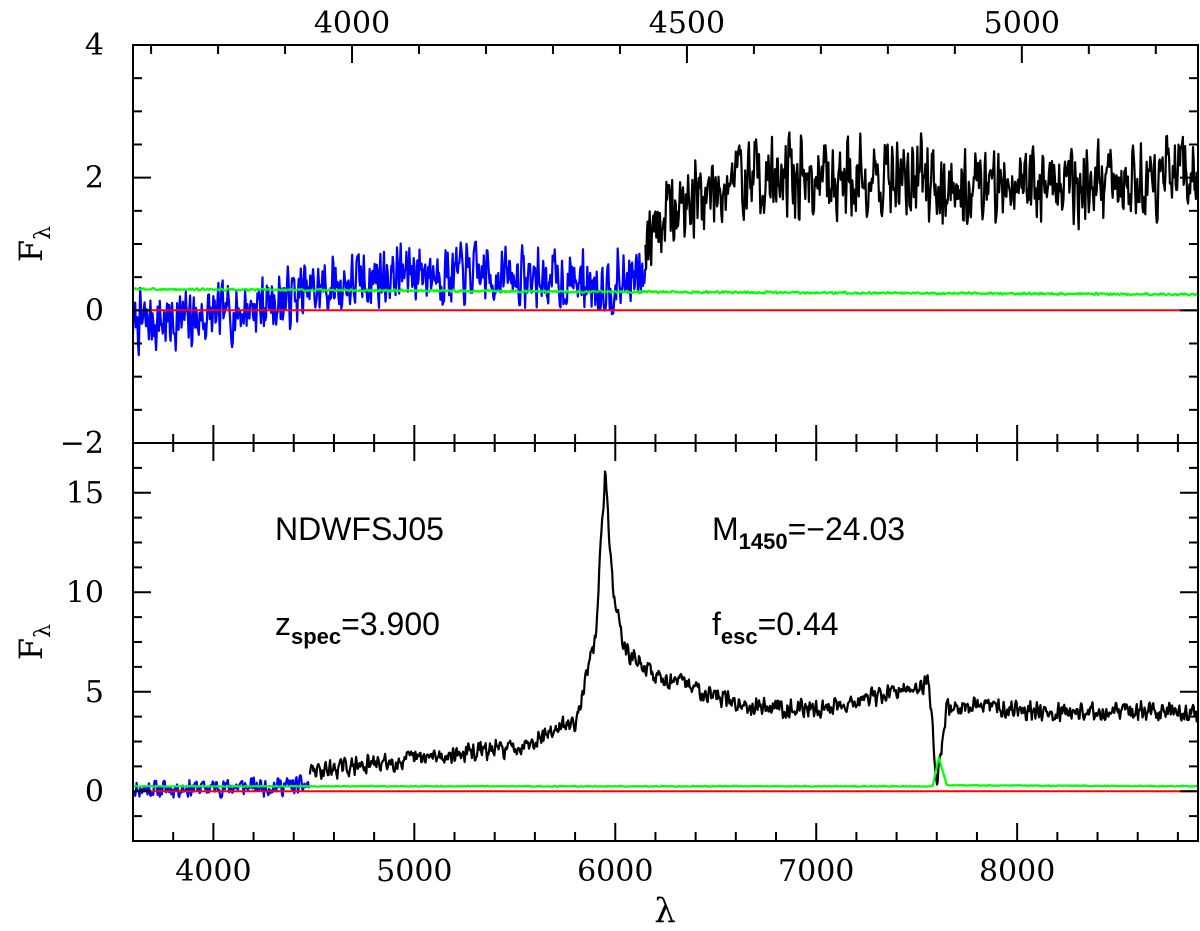 Image resolution: width=1200 pixels, height=931 pixels. What do you see at coordinates (739, 636) in the screenshot?
I see `fesc-sub: esc` at bounding box center [739, 636].